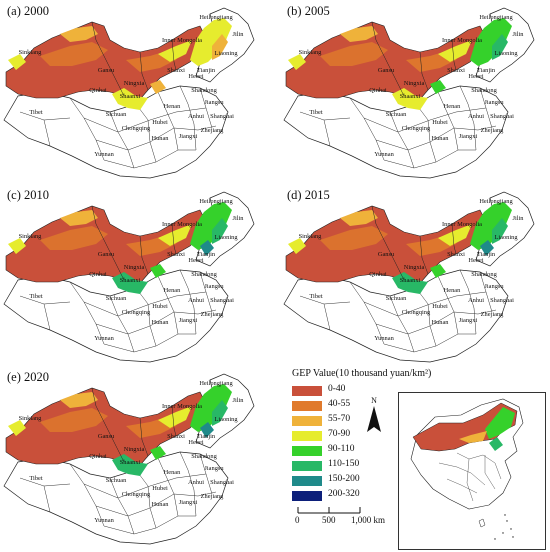 The height and width of the screenshot is (552, 550). I want to click on scale-label-500: 500, so click(329, 520).